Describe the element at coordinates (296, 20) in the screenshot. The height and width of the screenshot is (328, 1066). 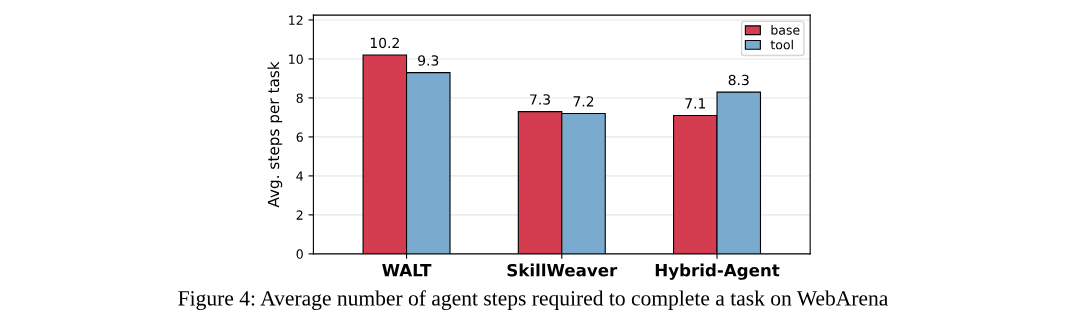
I see `y-tick-label: 12` at that location.